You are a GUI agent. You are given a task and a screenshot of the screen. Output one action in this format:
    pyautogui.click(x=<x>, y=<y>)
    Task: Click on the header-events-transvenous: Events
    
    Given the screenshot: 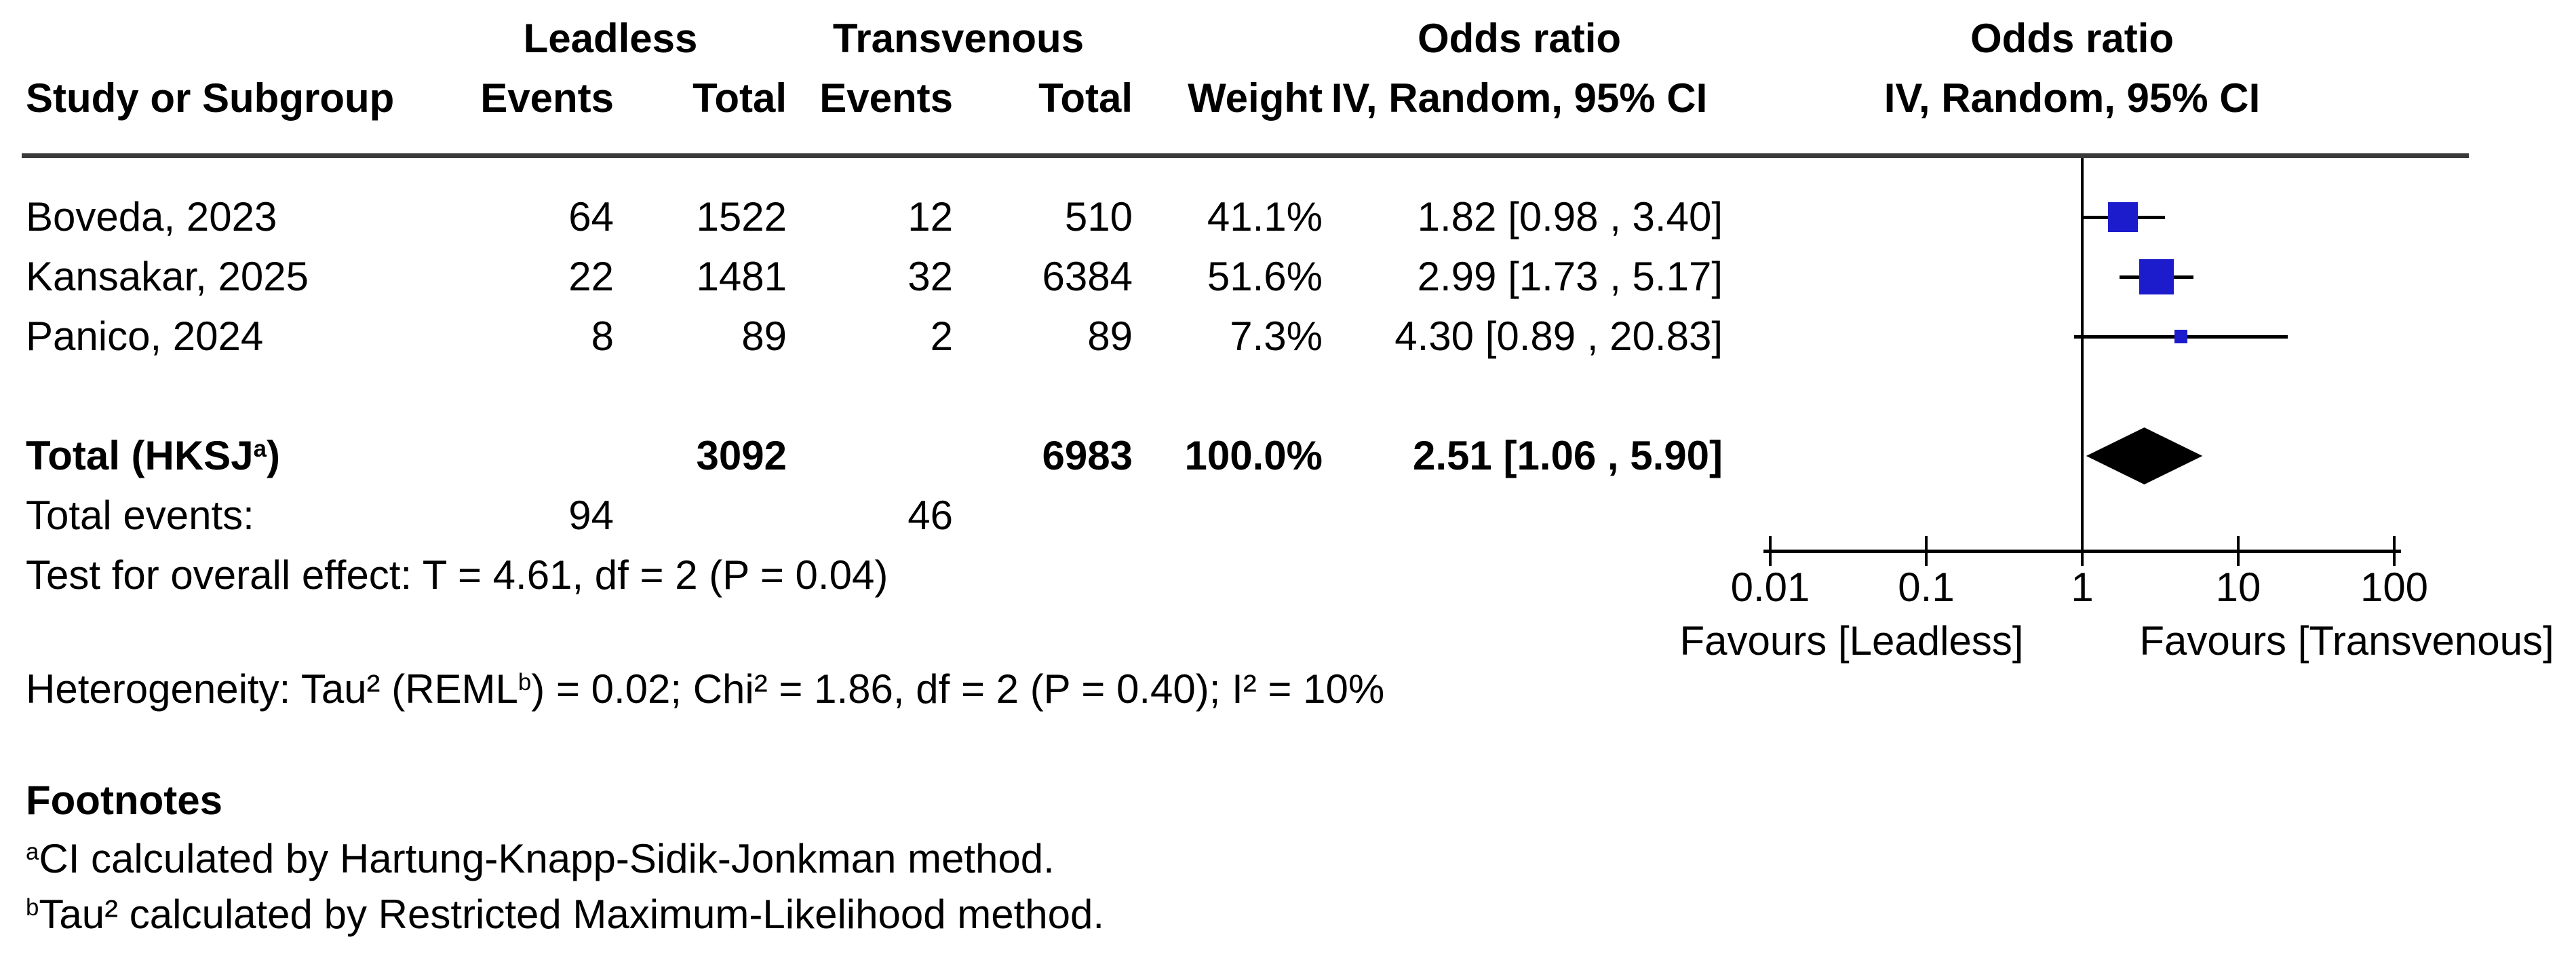 What is the action you would take?
    pyautogui.click(x=886, y=98)
    